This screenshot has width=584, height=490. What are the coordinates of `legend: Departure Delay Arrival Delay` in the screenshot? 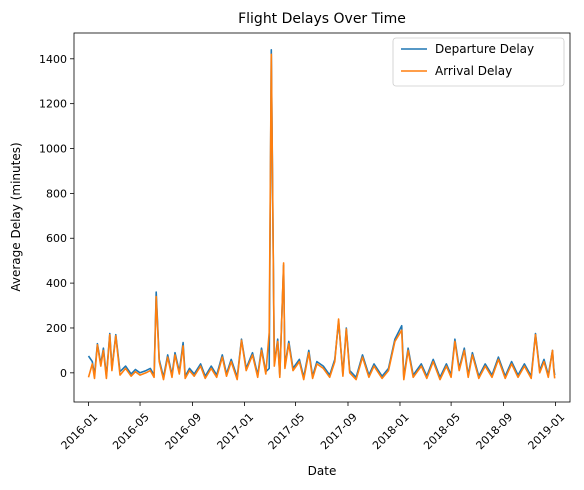 It's located at (478, 62).